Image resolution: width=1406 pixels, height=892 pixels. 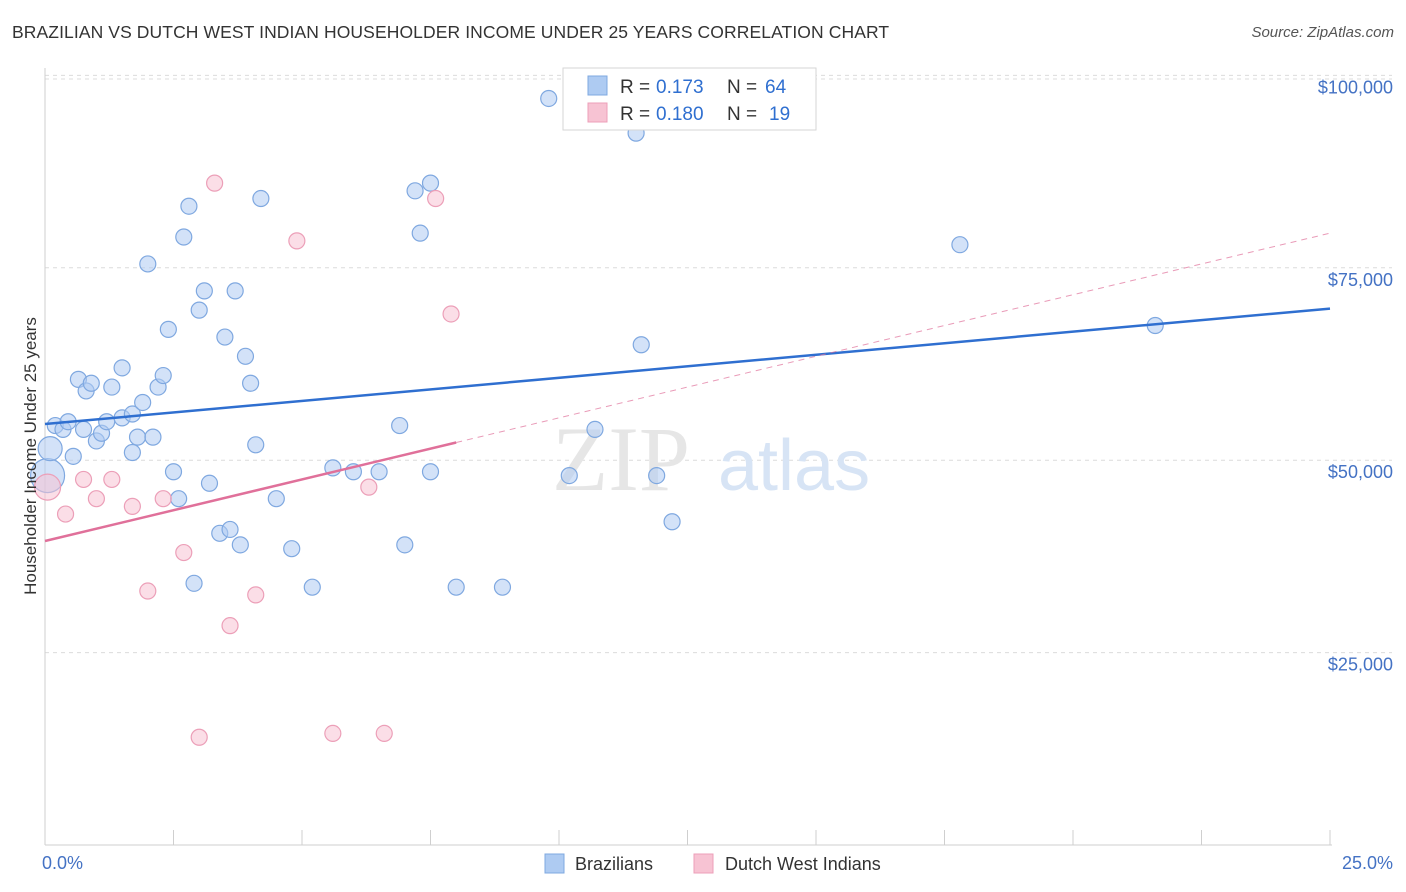 What do you see at coordinates (597, 112) in the screenshot?
I see `legend-swatch-pink` at bounding box center [597, 112].